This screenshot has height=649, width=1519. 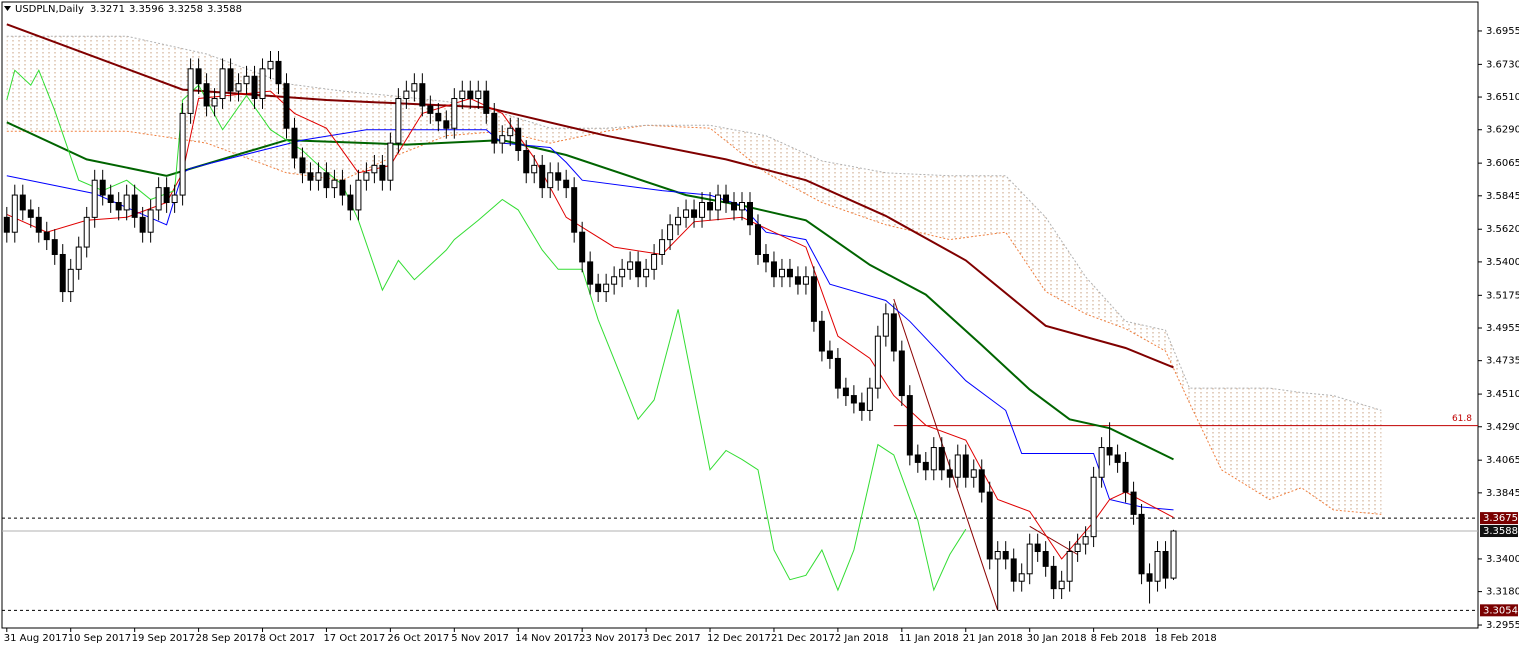 I want to click on x-tick-label: 23 Nov 2017, so click(x=611, y=638).